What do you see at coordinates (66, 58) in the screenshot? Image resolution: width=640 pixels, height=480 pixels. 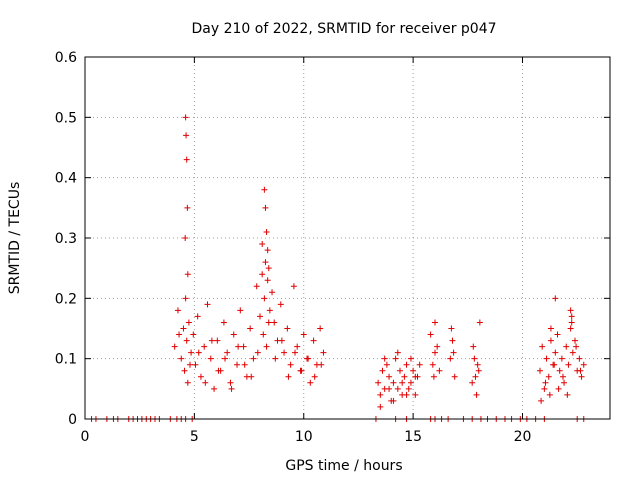 I see `y-tick-label: 0.6` at bounding box center [66, 58].